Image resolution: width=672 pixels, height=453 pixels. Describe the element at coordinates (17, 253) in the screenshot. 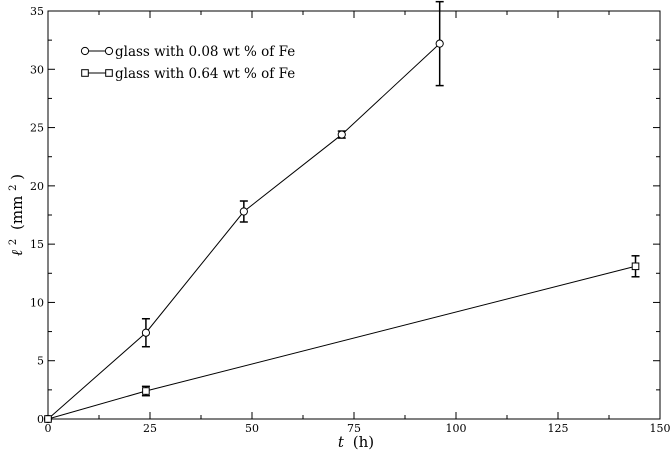

I see `y-axis-symbol: ℓ` at that location.